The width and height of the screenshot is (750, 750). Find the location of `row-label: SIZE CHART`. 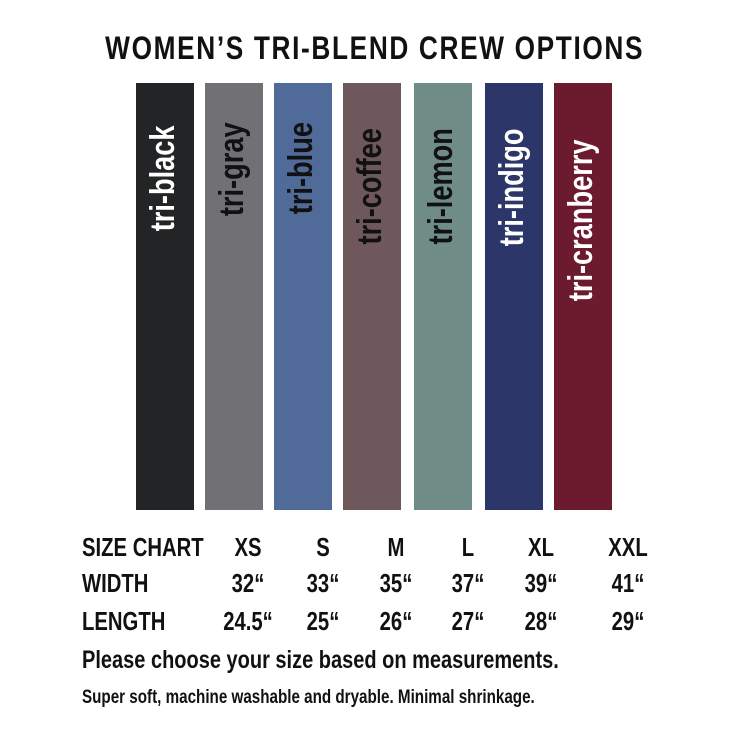

row-label: SIZE CHART is located at coordinates (143, 547).